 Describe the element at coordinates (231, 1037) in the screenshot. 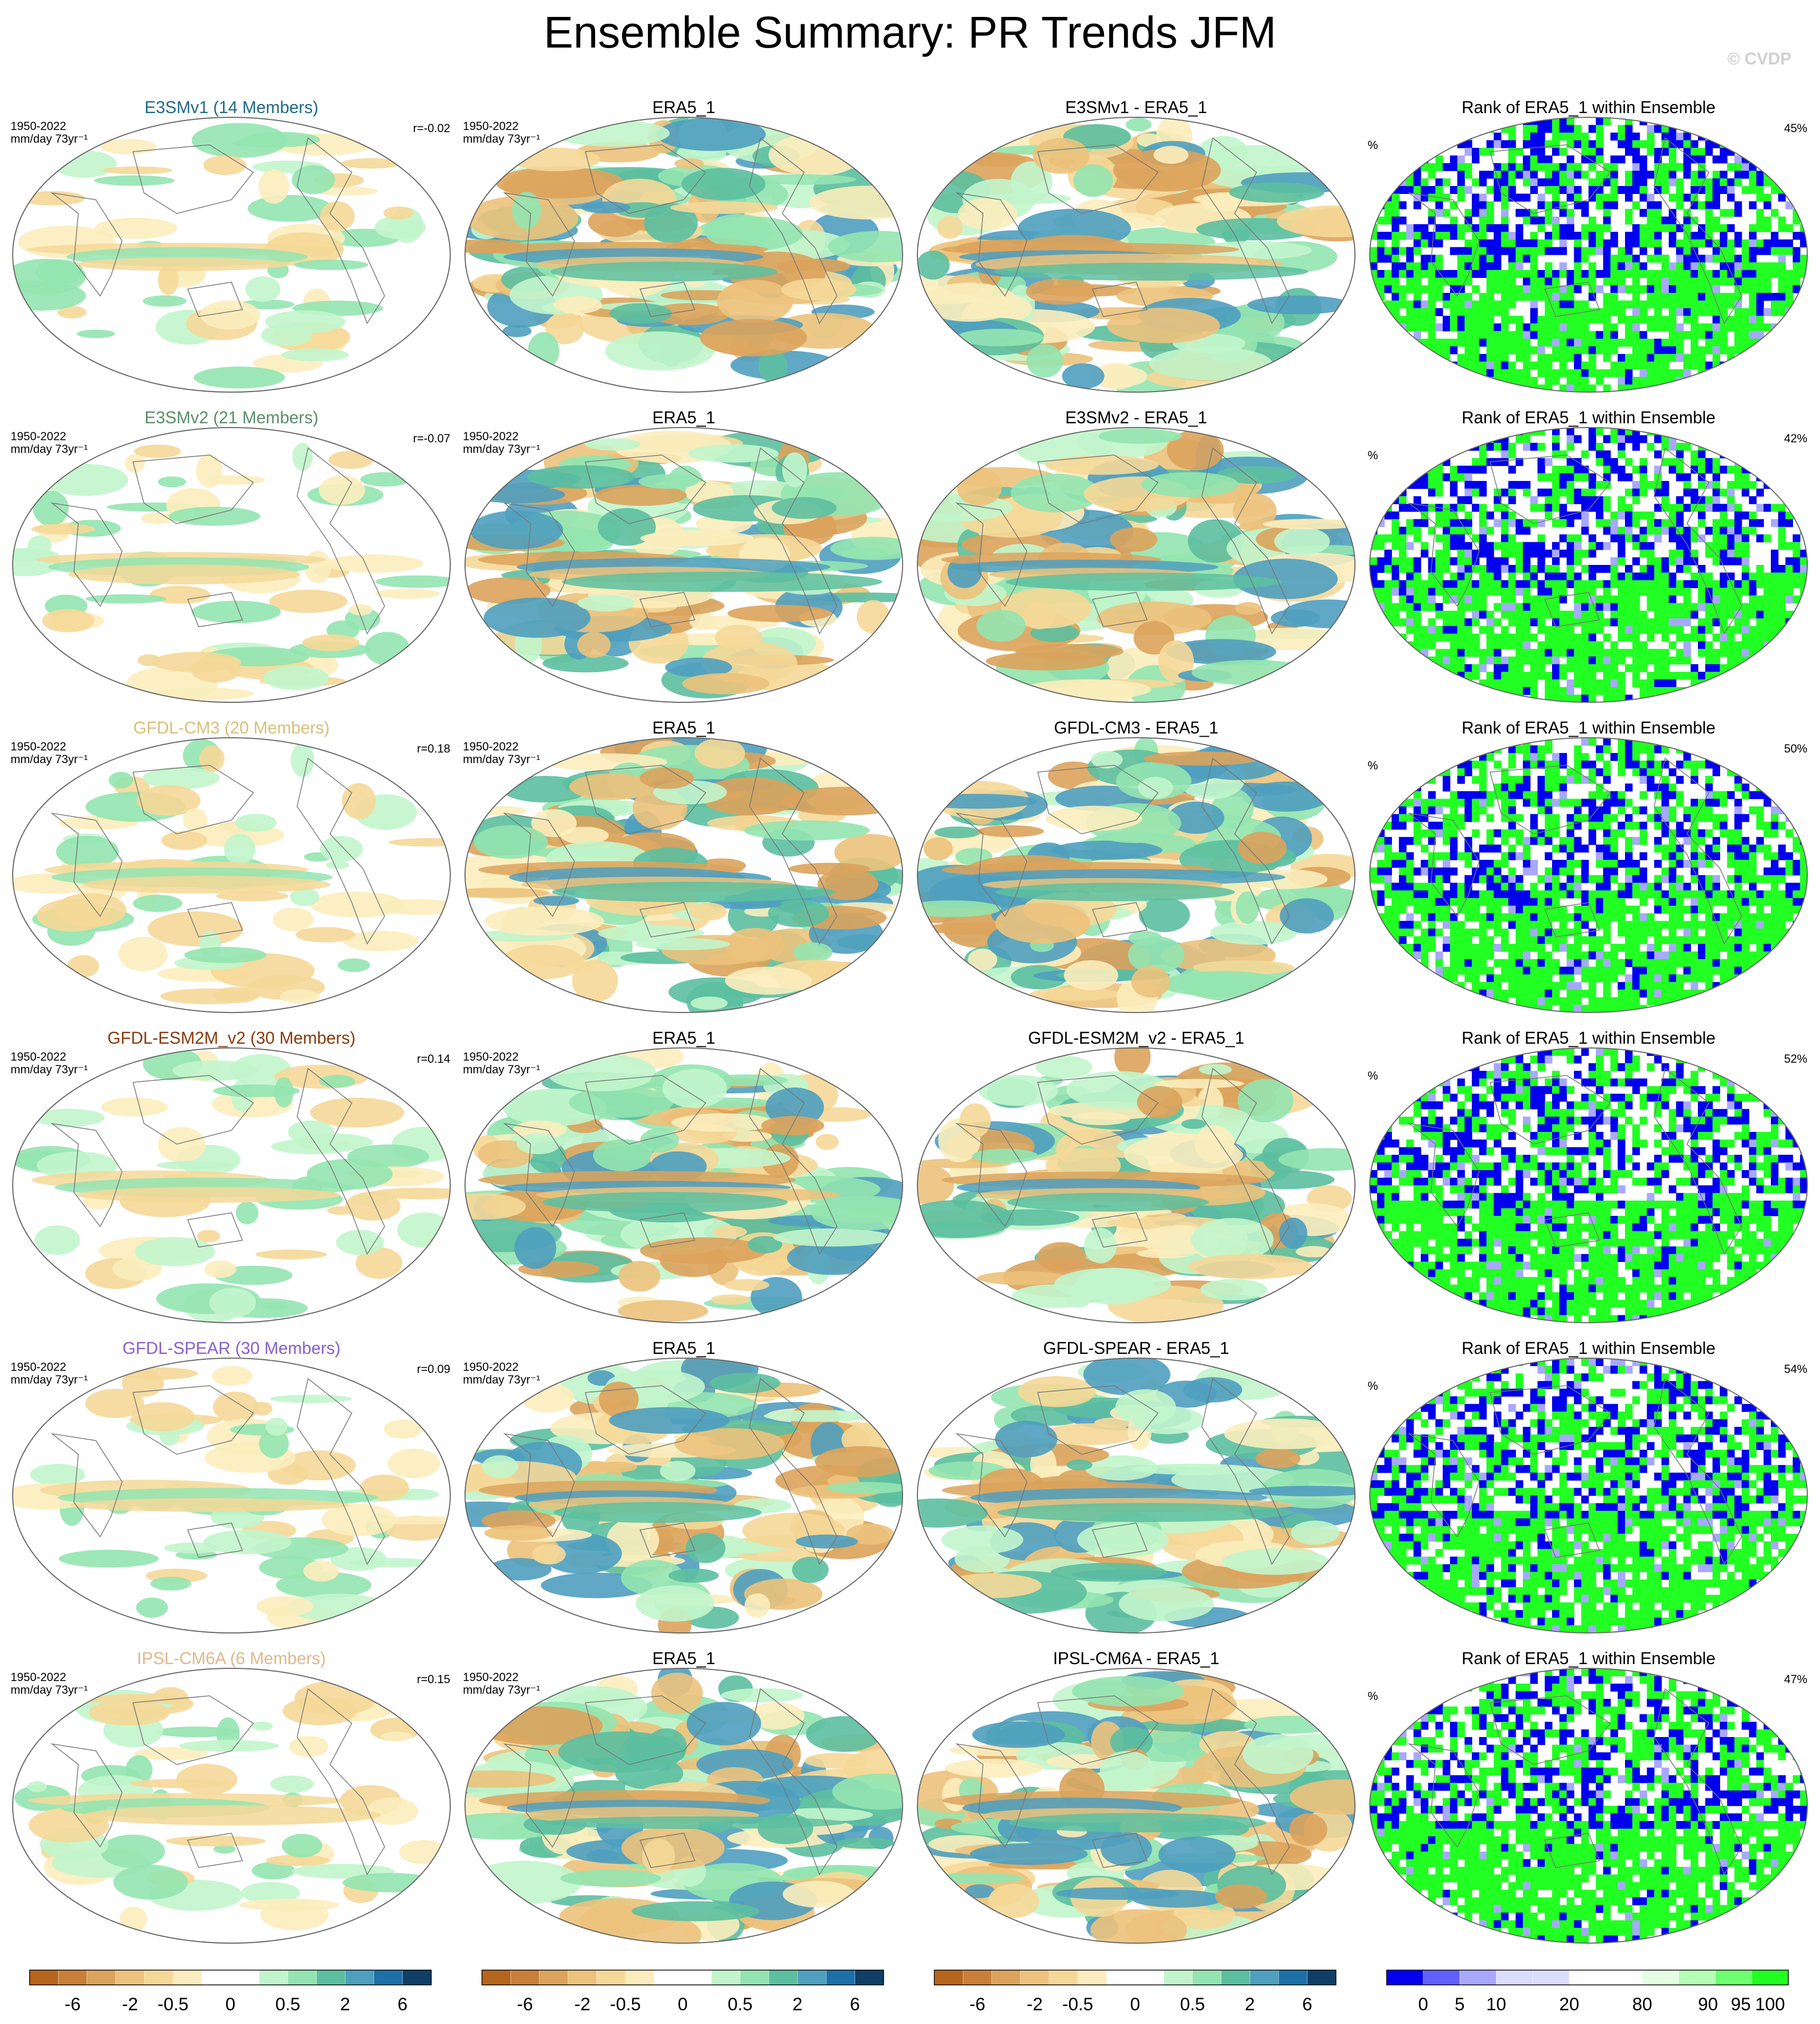

I see `model-title: GFDL-ESM2M_v2 (30 Members)` at that location.